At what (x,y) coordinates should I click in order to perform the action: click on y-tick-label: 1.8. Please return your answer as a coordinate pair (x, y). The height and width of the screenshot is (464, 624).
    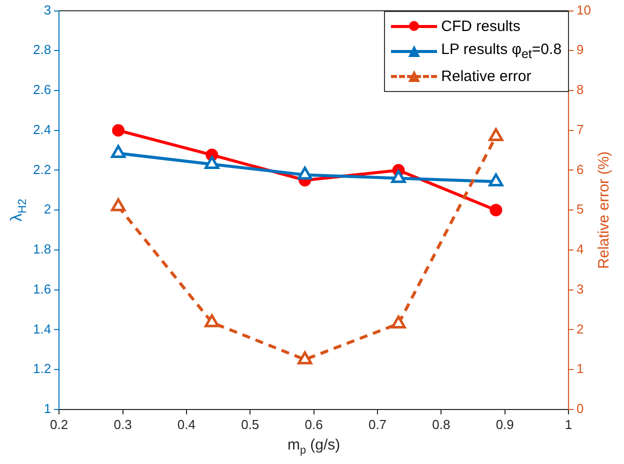
    Looking at the image, I should click on (42, 249).